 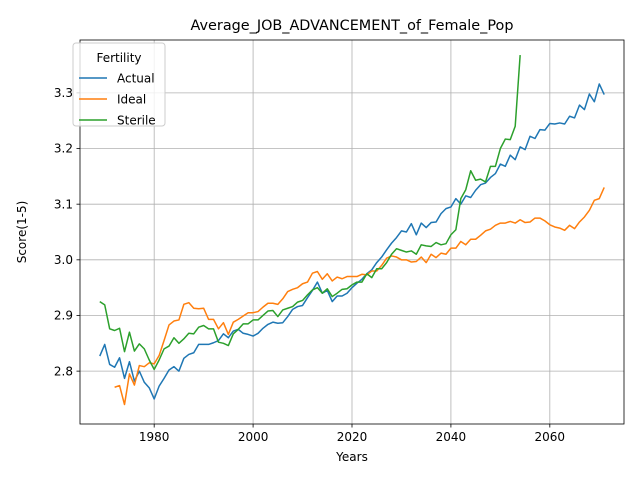 What do you see at coordinates (550, 437) in the screenshot?
I see `x-tick-label: 2060` at bounding box center [550, 437].